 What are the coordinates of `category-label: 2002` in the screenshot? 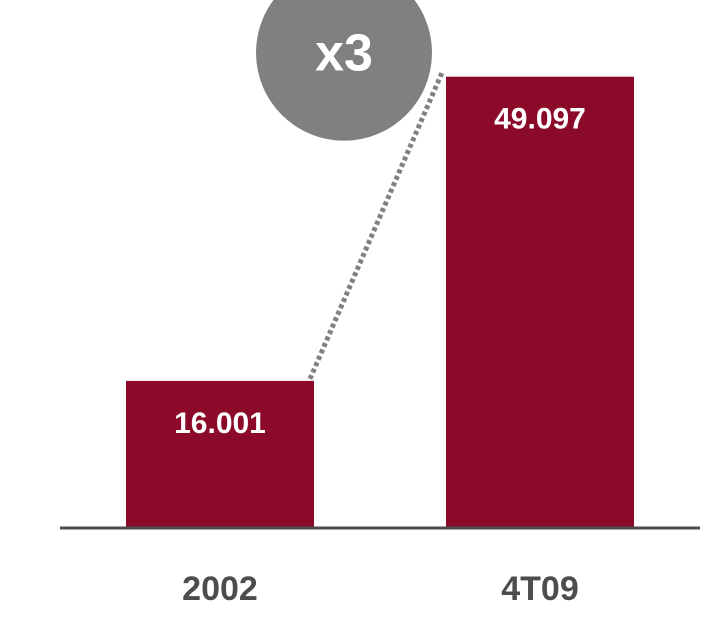 It's located at (220, 589).